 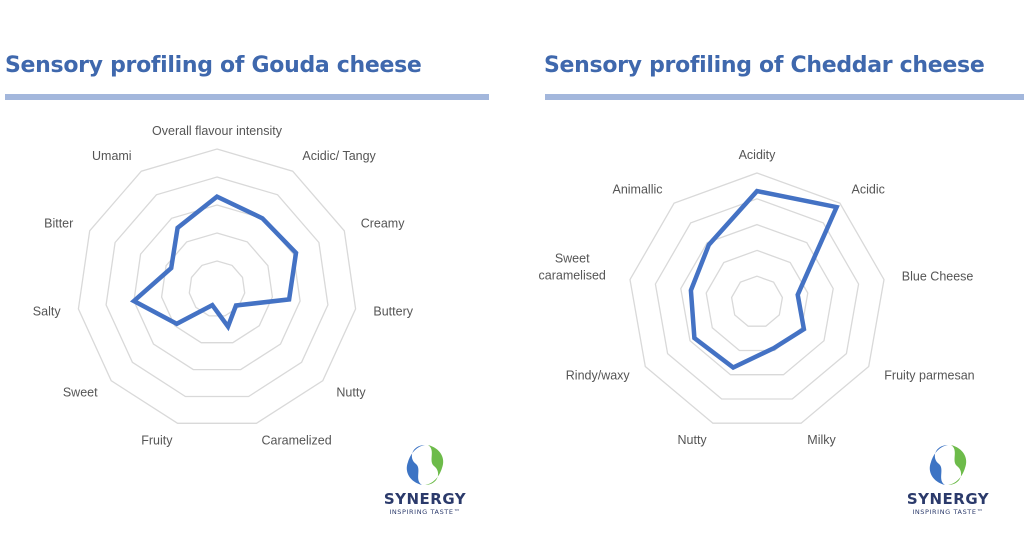 What do you see at coordinates (58, 223) in the screenshot?
I see `axis-label: Bitter` at bounding box center [58, 223].